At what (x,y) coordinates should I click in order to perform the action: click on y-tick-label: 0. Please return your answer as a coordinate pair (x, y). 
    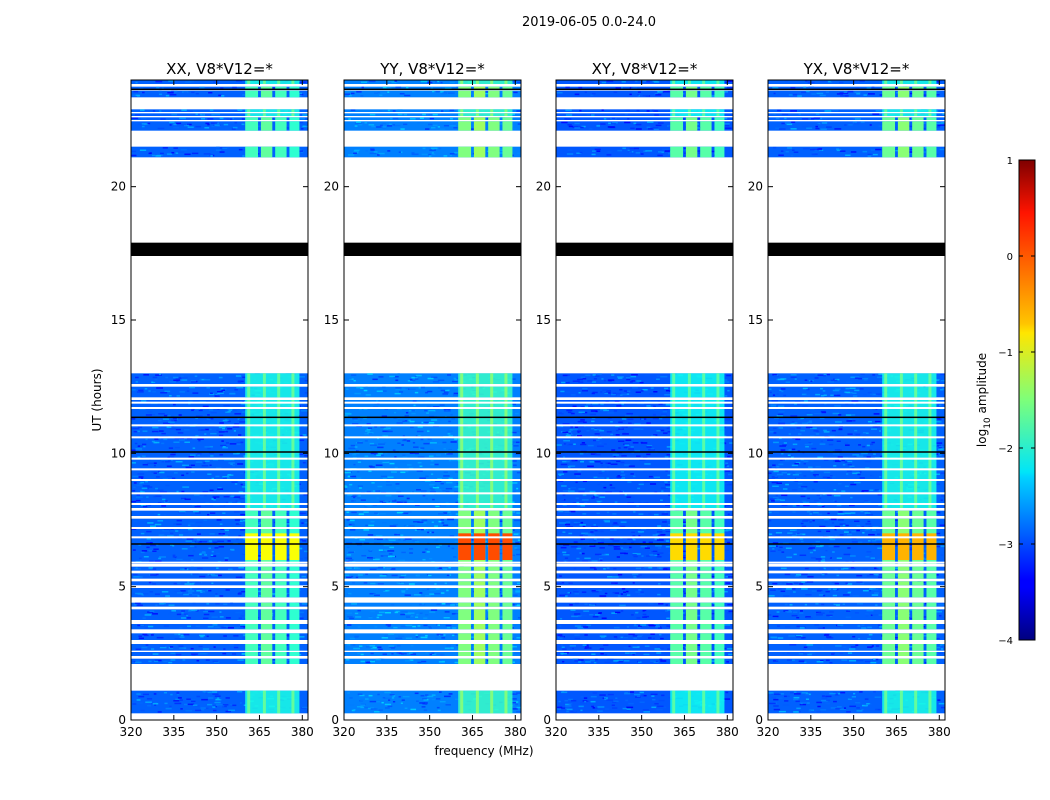
    Looking at the image, I should click on (122, 720).